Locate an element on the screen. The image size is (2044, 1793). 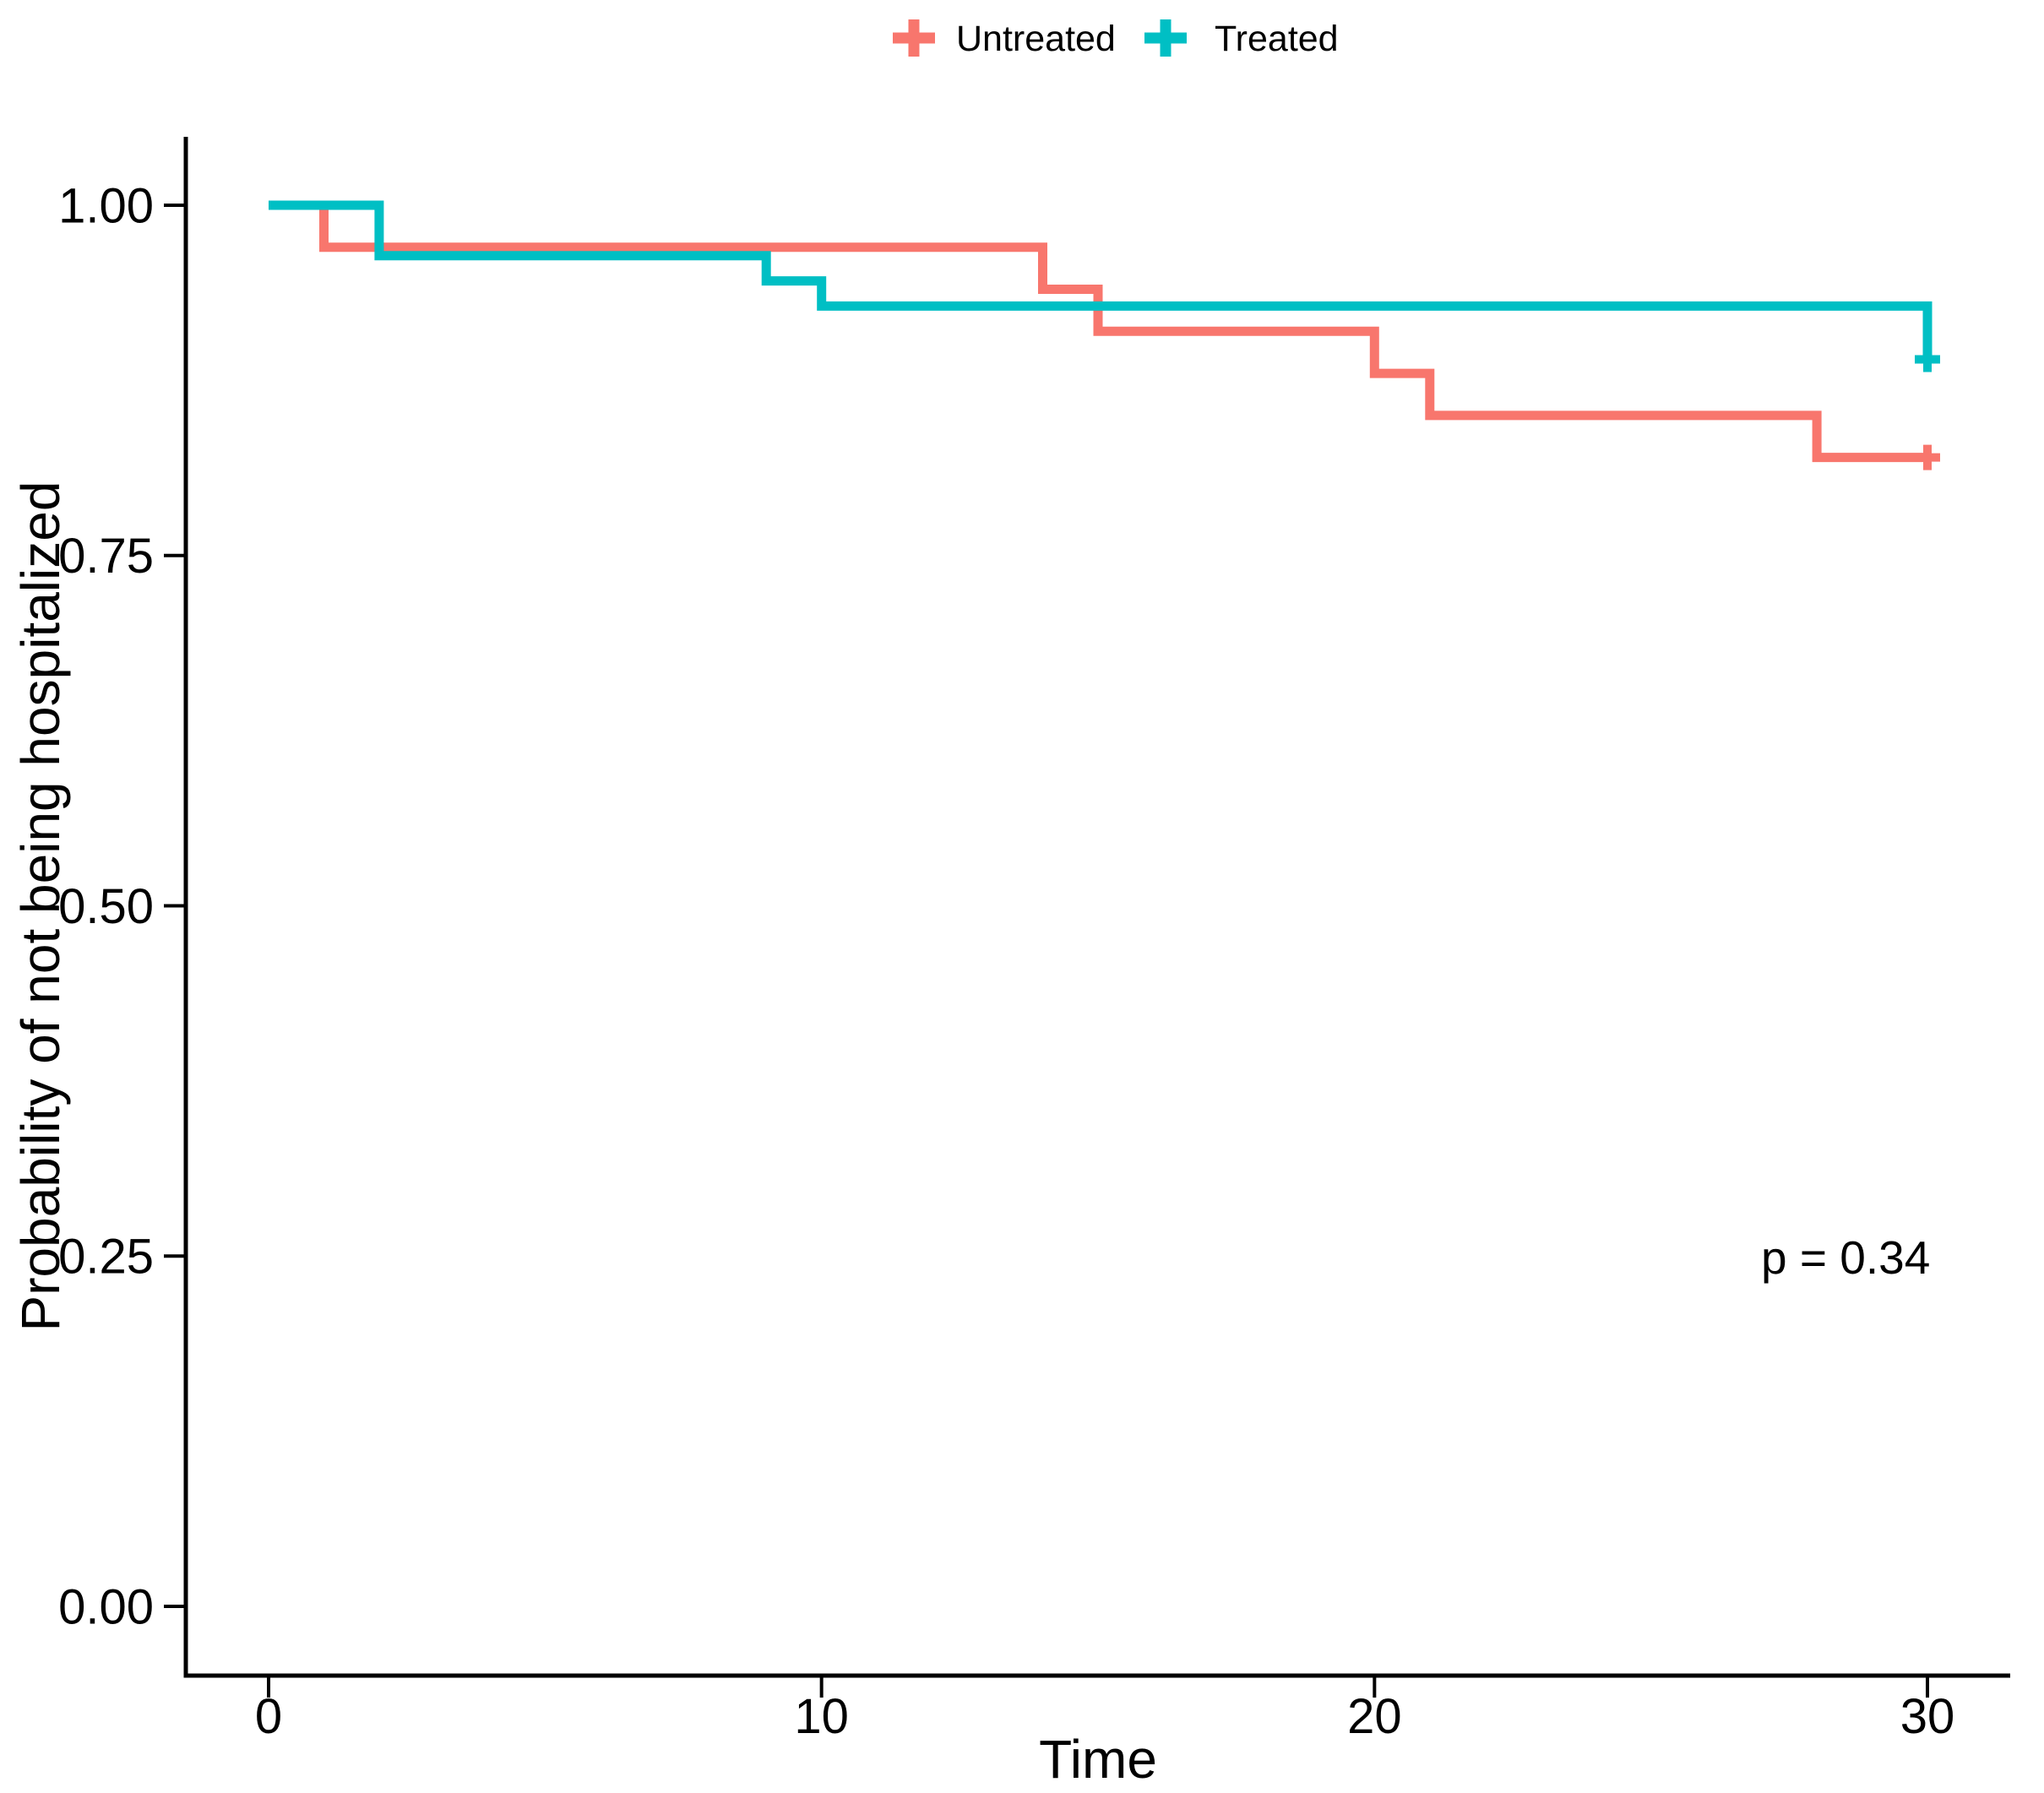
censor-marks-layer is located at coordinates (1928, 408).